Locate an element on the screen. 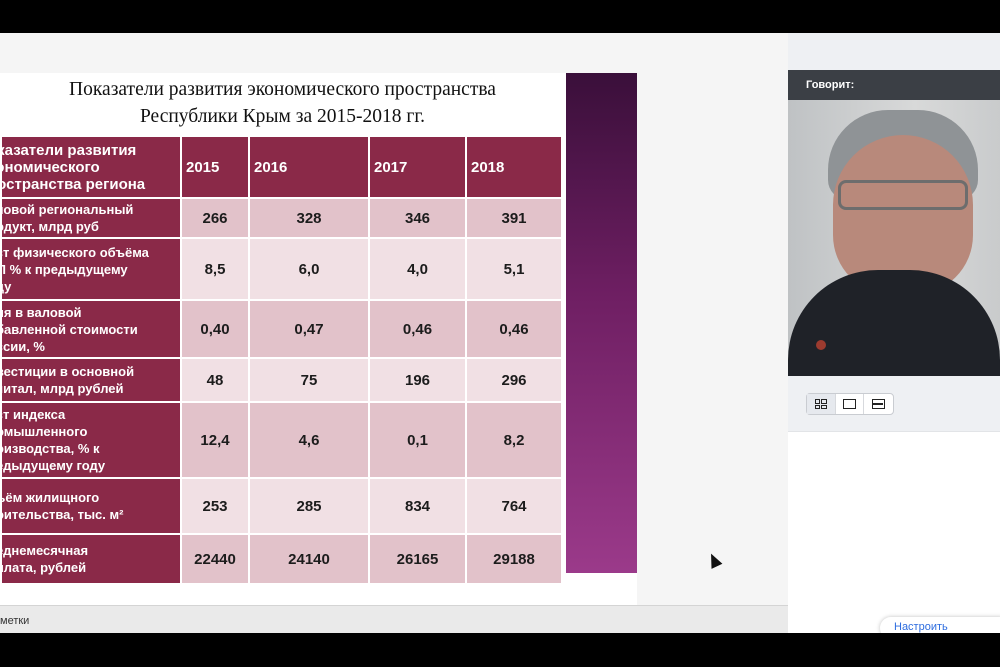  video-person-lapel-pin is located at coordinates (821, 345).